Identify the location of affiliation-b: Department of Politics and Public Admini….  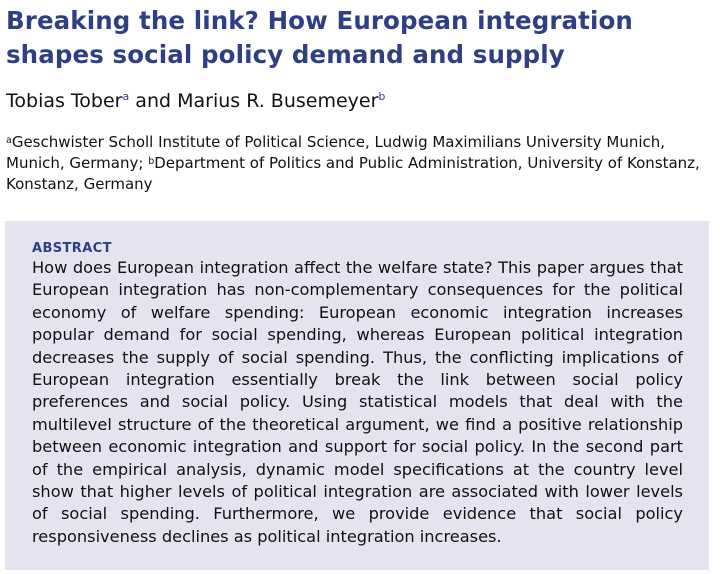
(353, 173).